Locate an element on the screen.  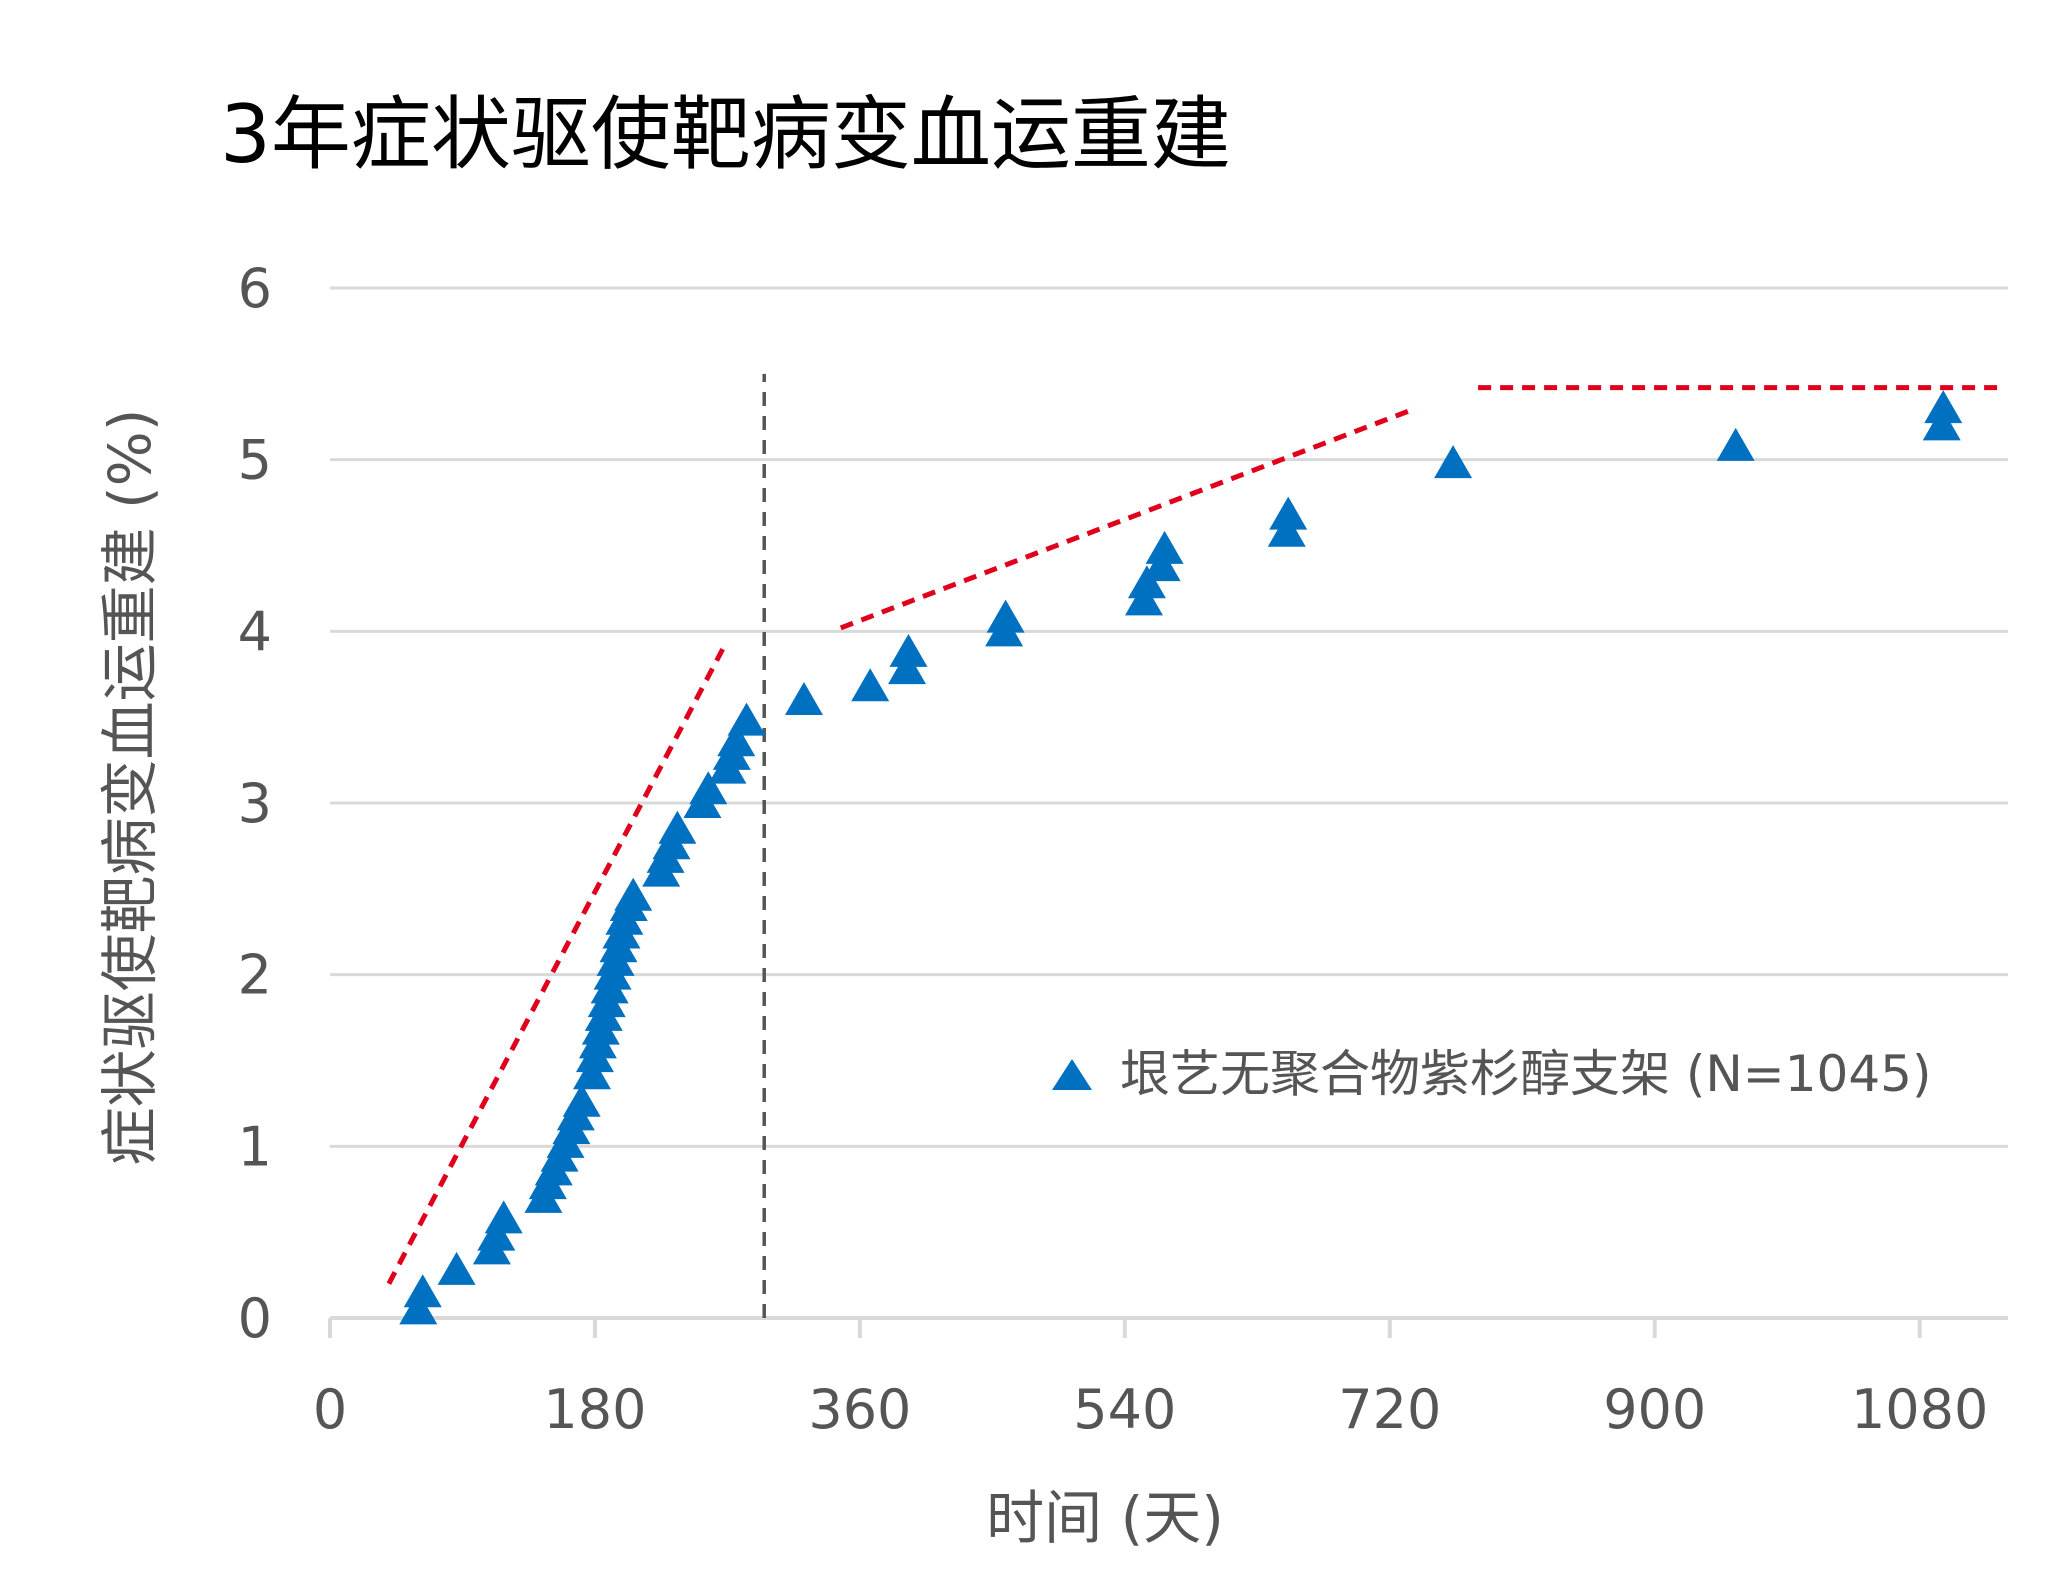
legend: 垠艺无聚合物紫杉醇支架 (N=1045) is located at coordinates (1491, 1074).